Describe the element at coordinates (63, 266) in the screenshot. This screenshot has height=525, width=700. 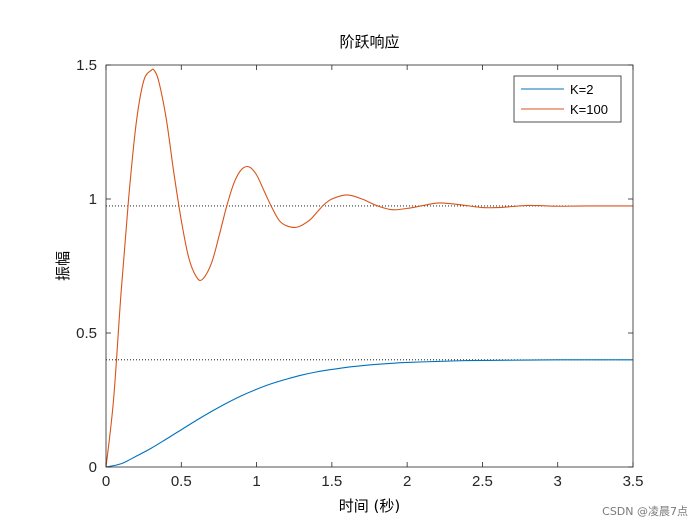
I see `y-axis-title: 振幅` at that location.